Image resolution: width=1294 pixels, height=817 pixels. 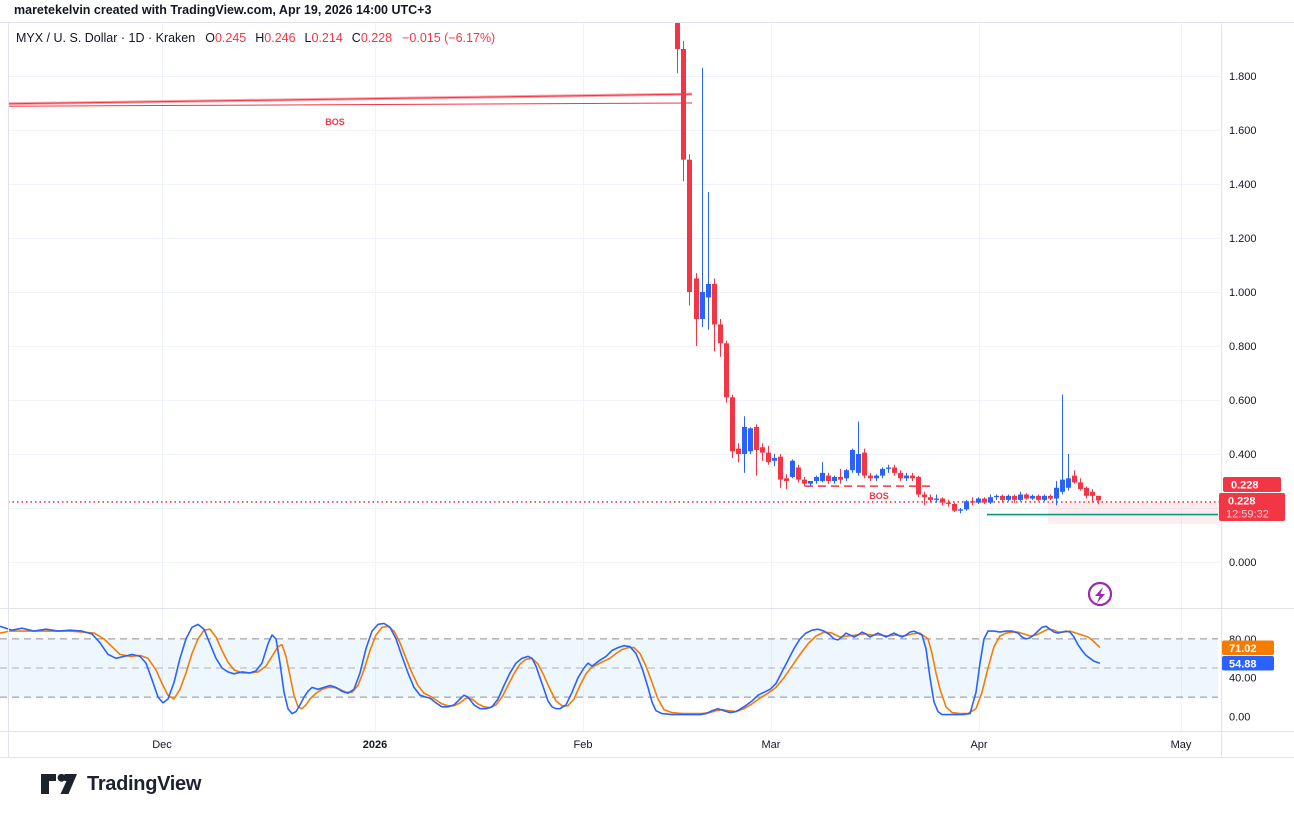 I want to click on ohlc-o: O0.245, so click(x=226, y=38).